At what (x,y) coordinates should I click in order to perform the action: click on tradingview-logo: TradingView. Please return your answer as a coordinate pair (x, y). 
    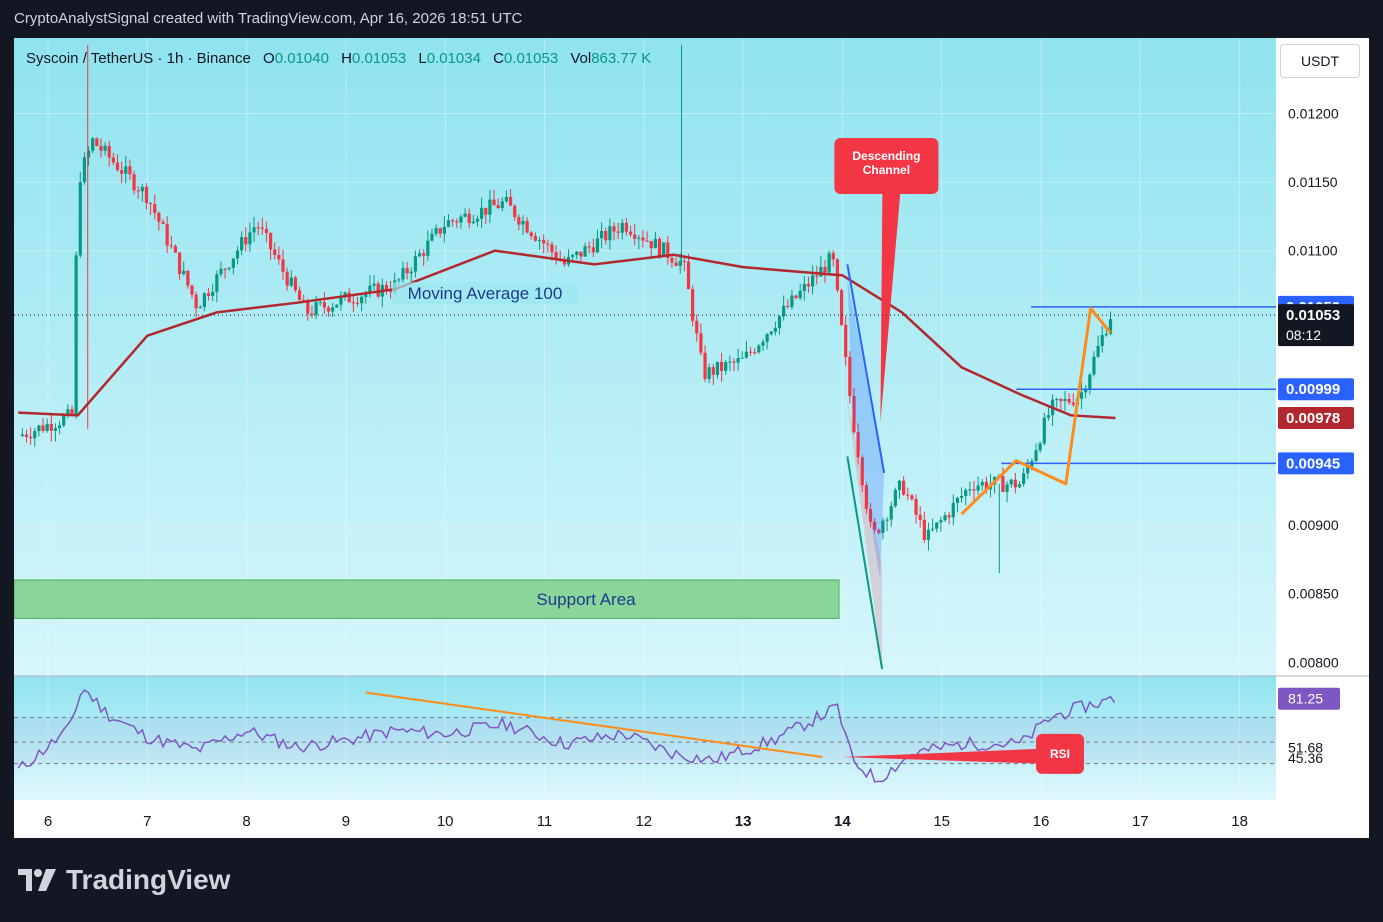
    Looking at the image, I should click on (123, 880).